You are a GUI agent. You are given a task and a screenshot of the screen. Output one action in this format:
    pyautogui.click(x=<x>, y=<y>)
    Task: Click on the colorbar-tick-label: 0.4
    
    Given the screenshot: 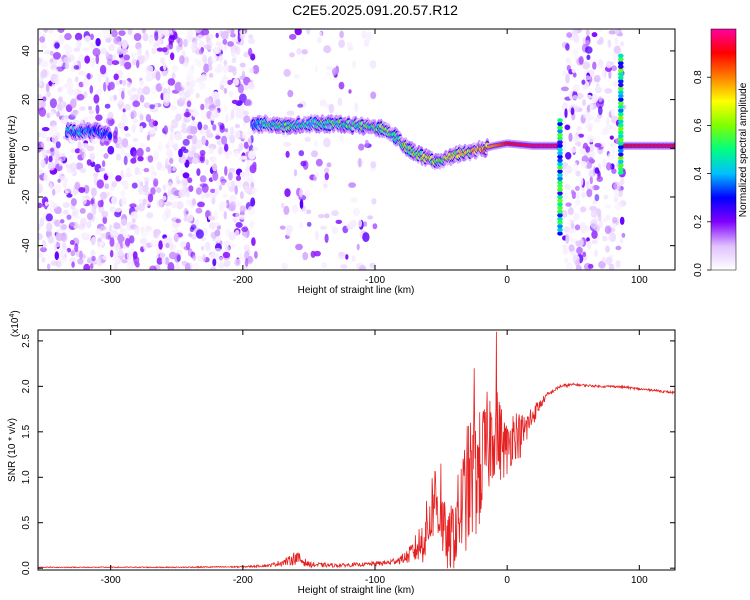 What is the action you would take?
    pyautogui.click(x=698, y=173)
    